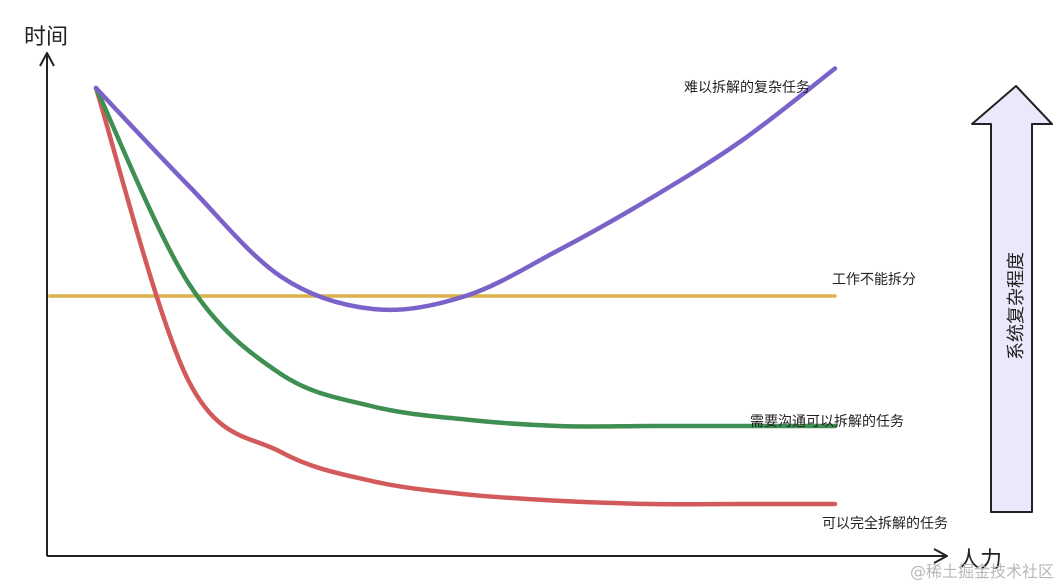 The height and width of the screenshot is (588, 1062). I want to click on x-axis-arrow-icon, so click(940, 556).